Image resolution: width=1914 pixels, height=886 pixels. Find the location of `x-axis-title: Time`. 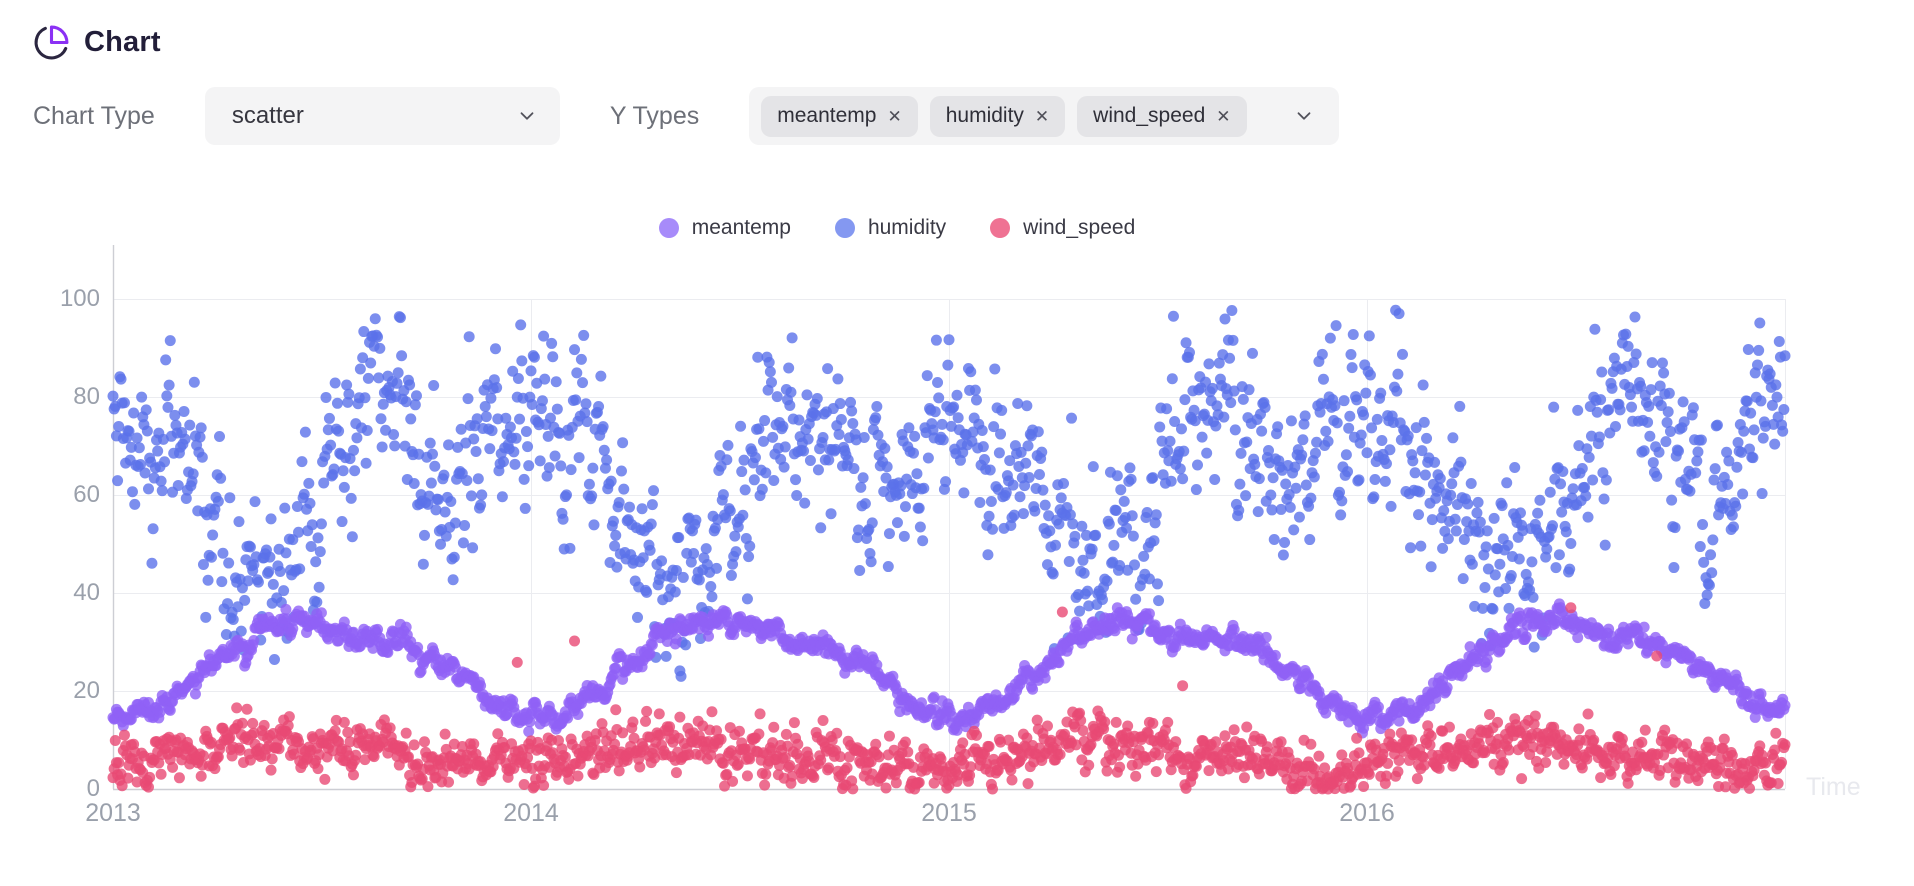

x-axis-title: Time is located at coordinates (1833, 787).